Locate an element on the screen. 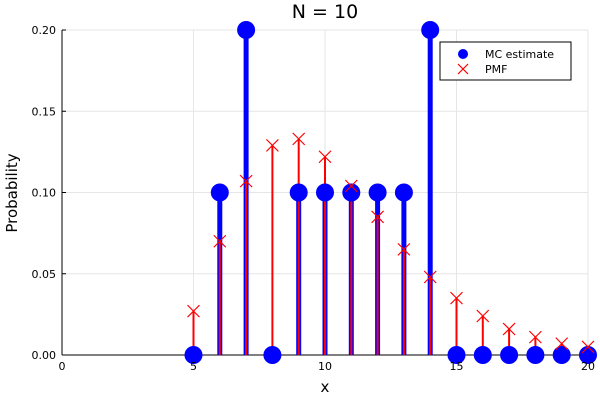 This screenshot has width=600, height=400. x-axis-label: x is located at coordinates (325, 387).